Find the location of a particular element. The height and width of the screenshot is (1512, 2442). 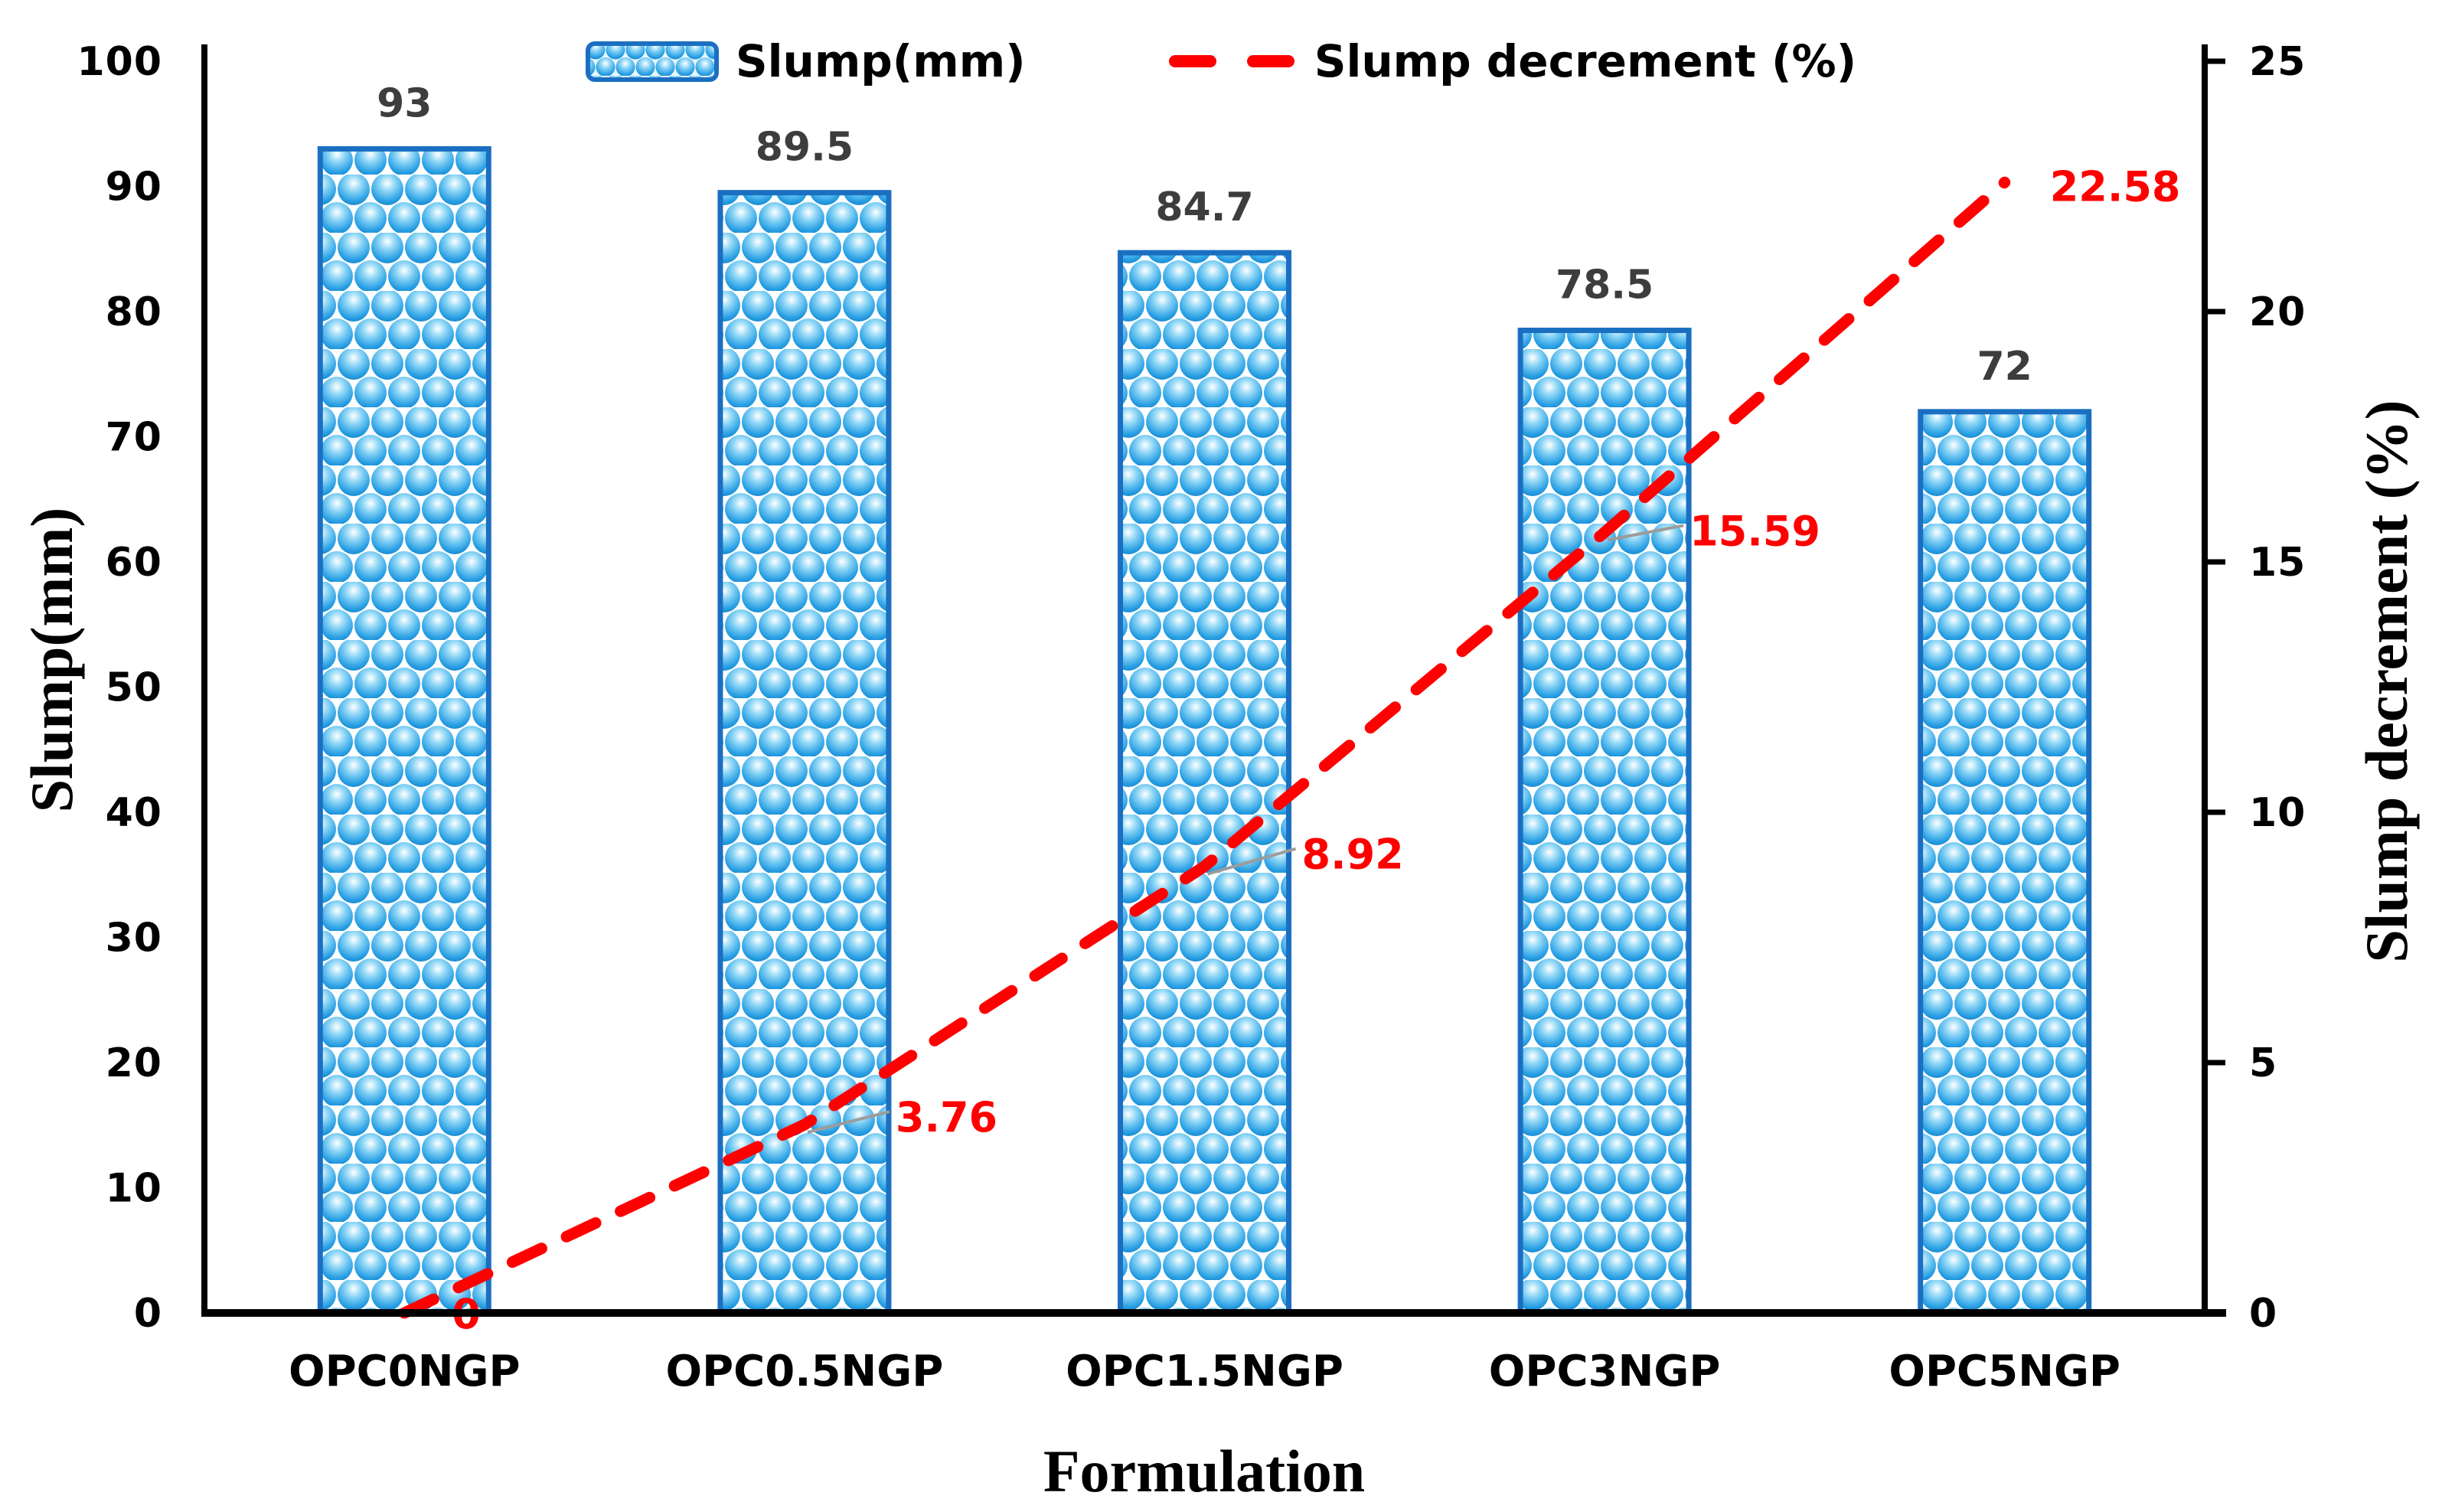

line-series-swatch-icon is located at coordinates (1231, 61).